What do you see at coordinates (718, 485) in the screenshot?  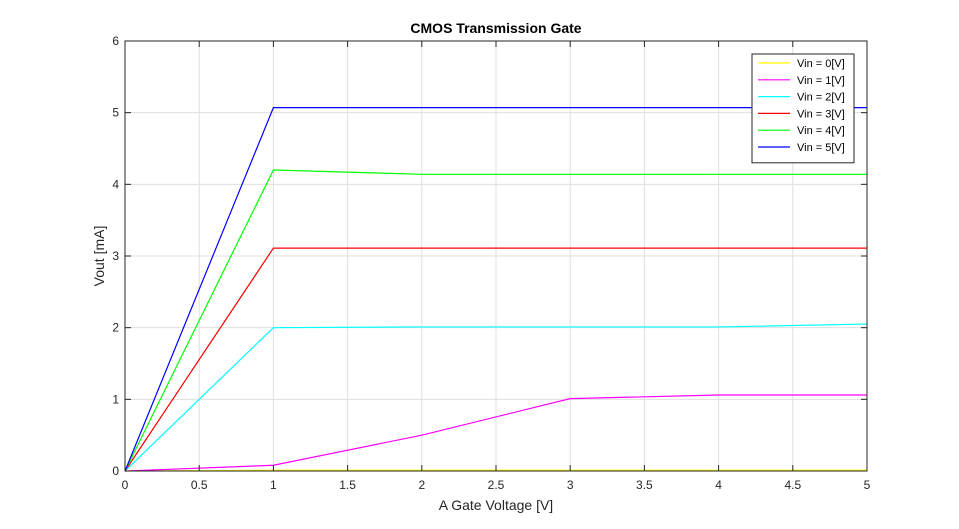 I see `x-tick-label: 4` at bounding box center [718, 485].